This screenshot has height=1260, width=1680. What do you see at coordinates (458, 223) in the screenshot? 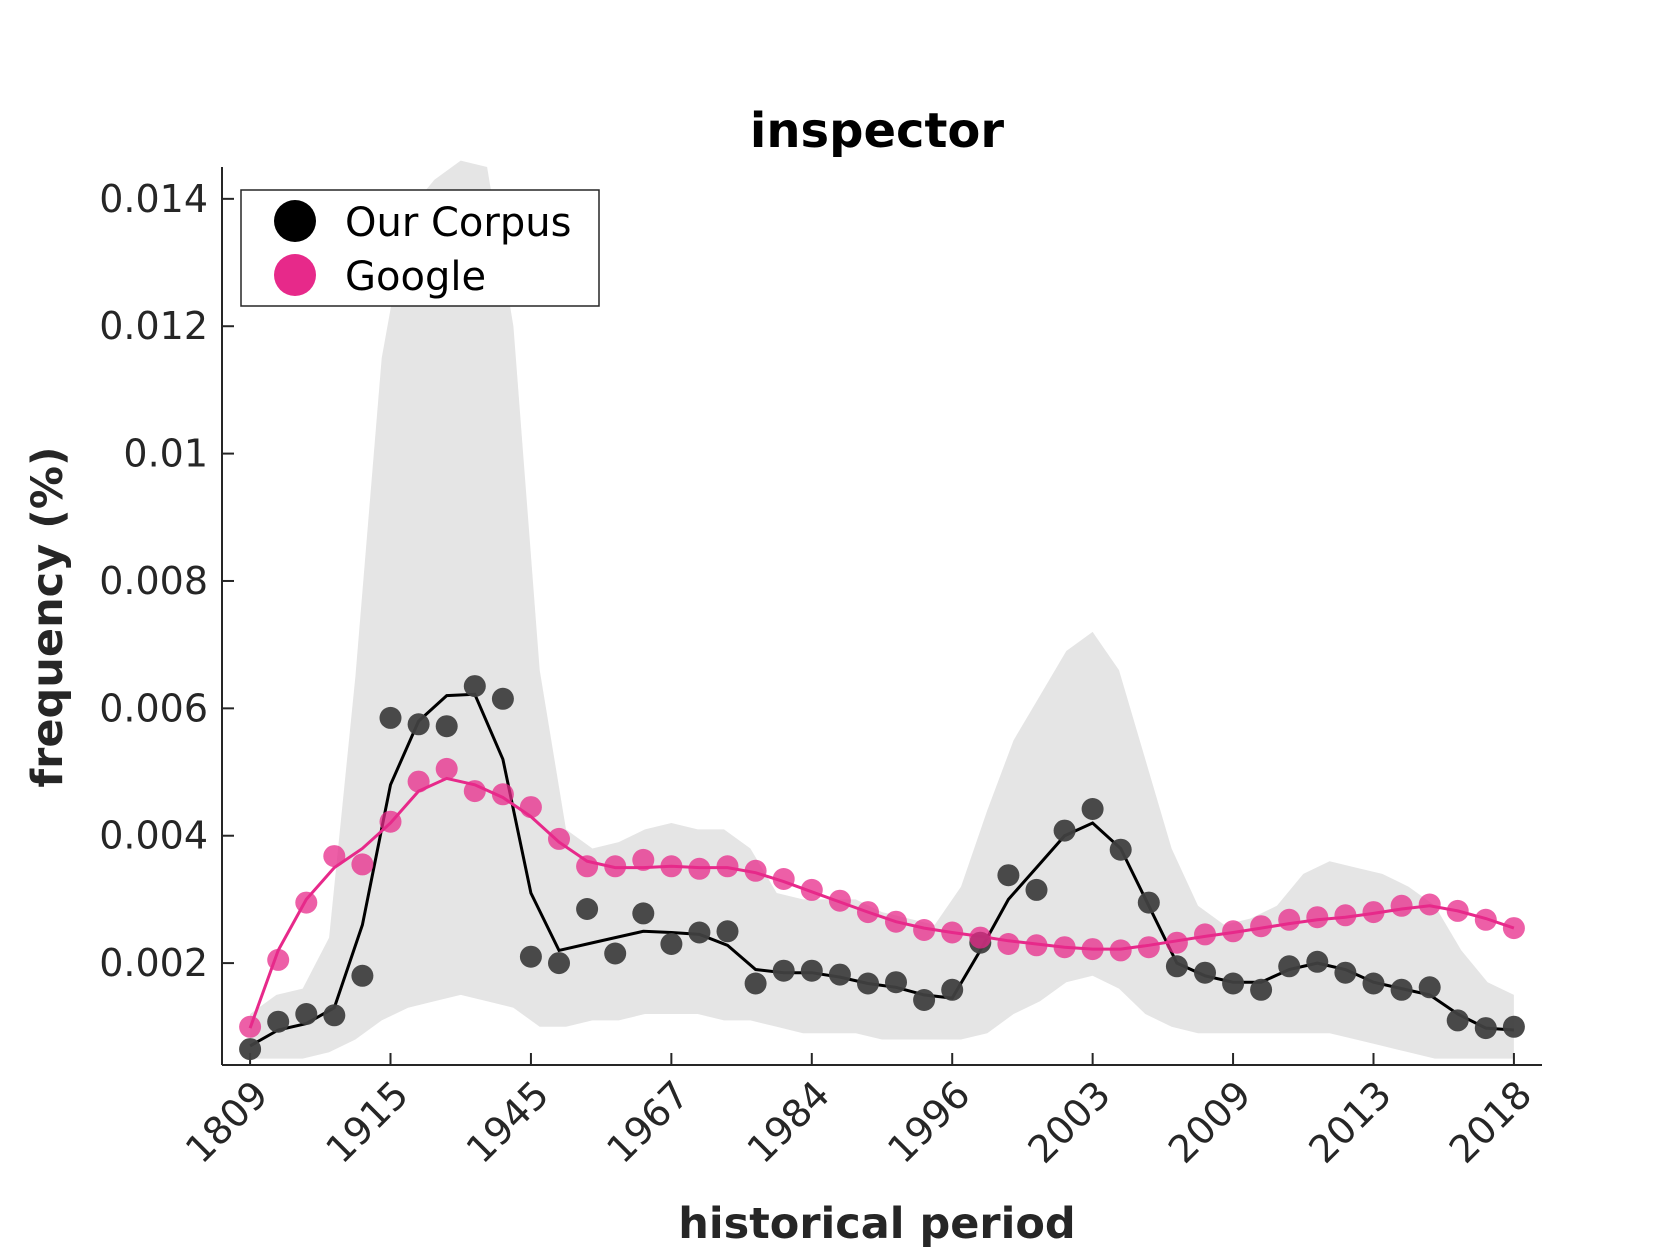
I see `legend-label-our-corpus: Our Corpus` at bounding box center [458, 223].